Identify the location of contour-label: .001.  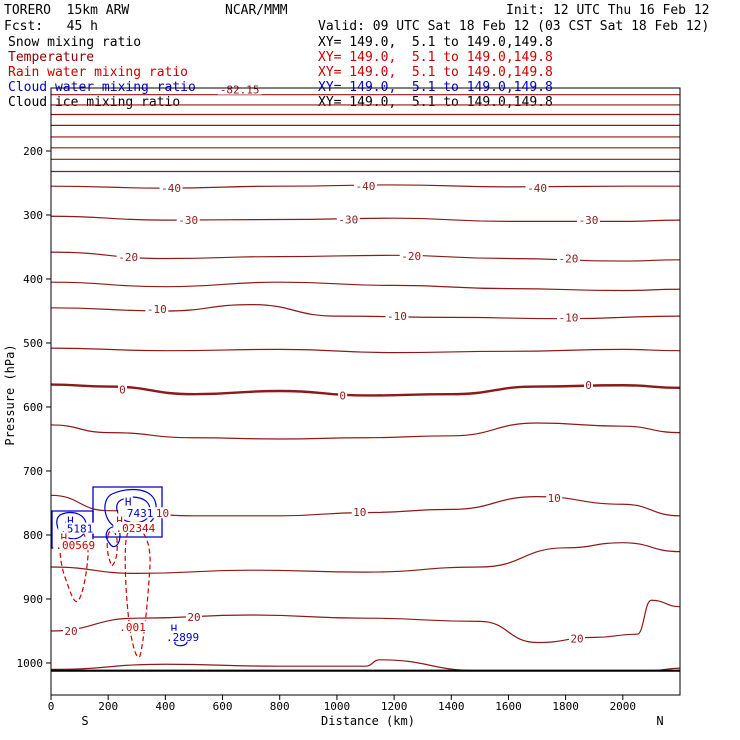
(132, 627).